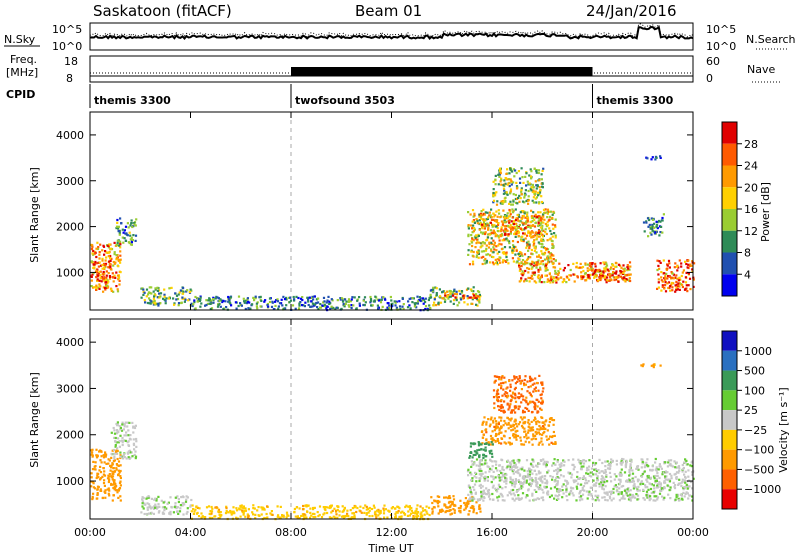 This screenshot has height=558, width=800. I want to click on x-tick-label: 16:00, so click(492, 532).